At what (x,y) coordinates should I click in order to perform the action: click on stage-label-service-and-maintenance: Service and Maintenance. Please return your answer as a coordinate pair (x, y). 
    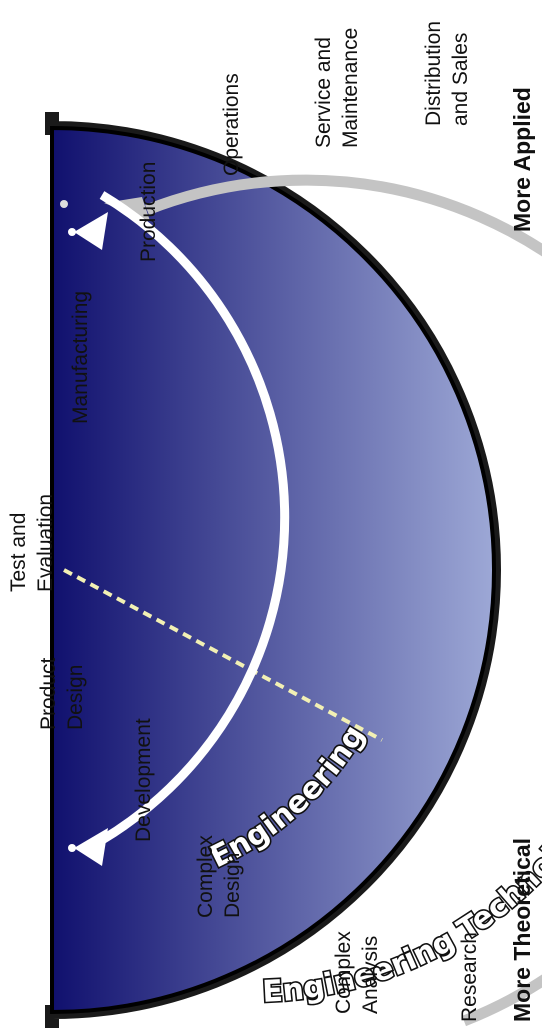
    Looking at the image, I should click on (337, 88).